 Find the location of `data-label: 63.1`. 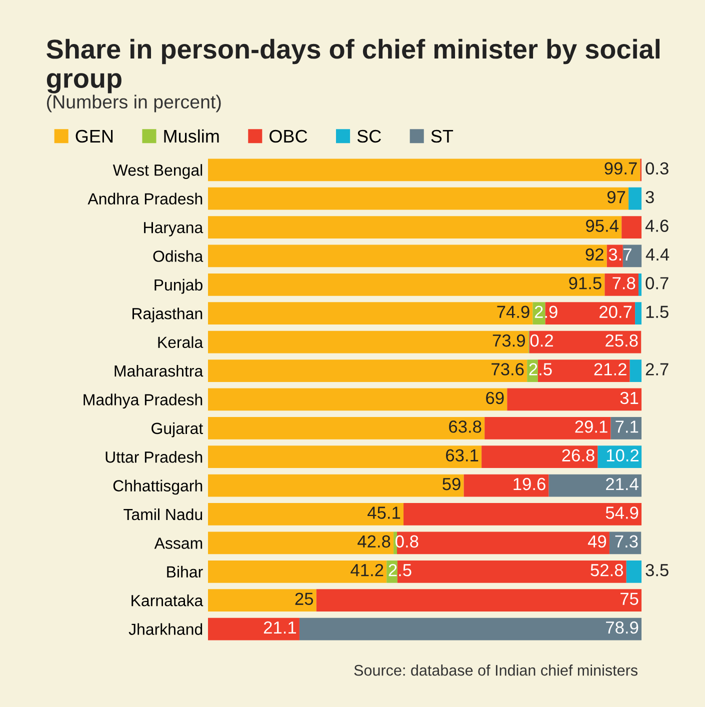

data-label: 63.1 is located at coordinates (462, 455).